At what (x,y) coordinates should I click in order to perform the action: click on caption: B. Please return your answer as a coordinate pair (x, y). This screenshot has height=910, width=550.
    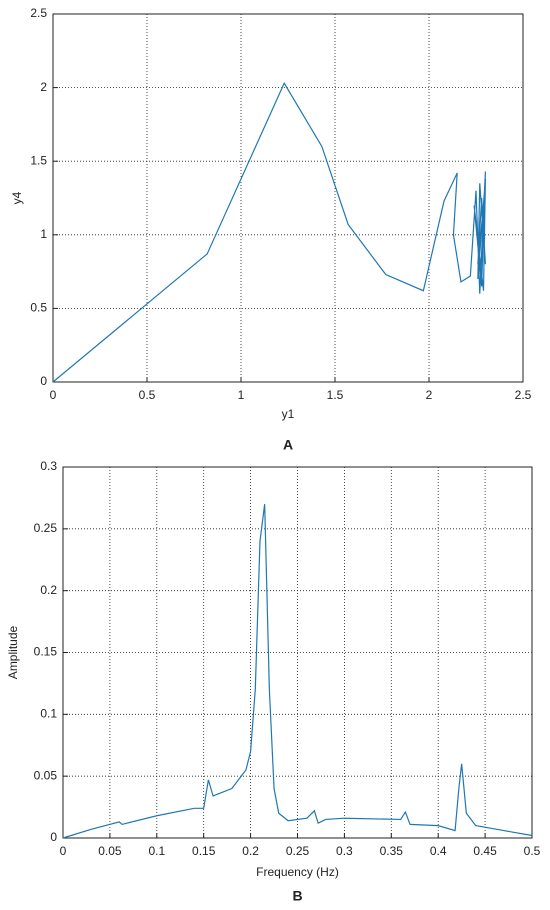
    Looking at the image, I should click on (297, 896).